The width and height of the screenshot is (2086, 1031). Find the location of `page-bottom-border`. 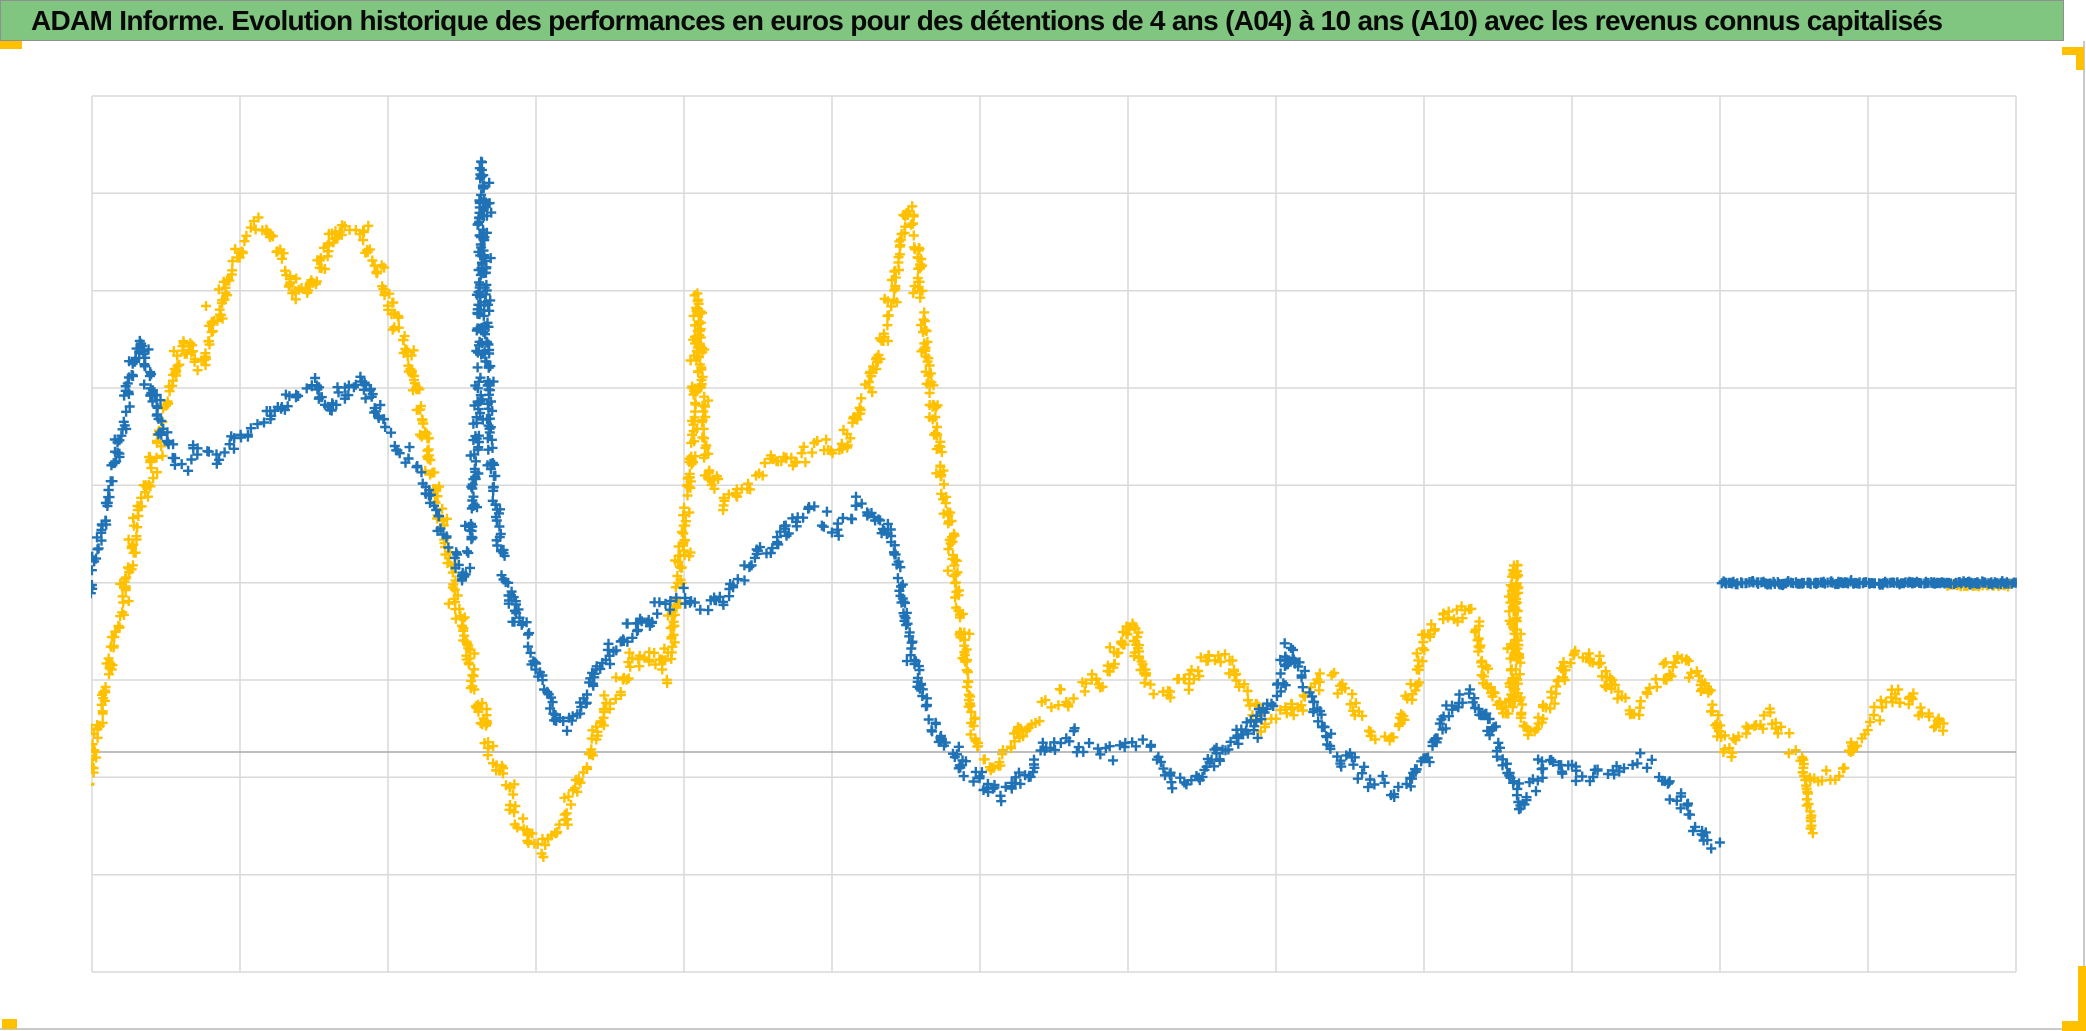

page-bottom-border is located at coordinates (1043, 1029).